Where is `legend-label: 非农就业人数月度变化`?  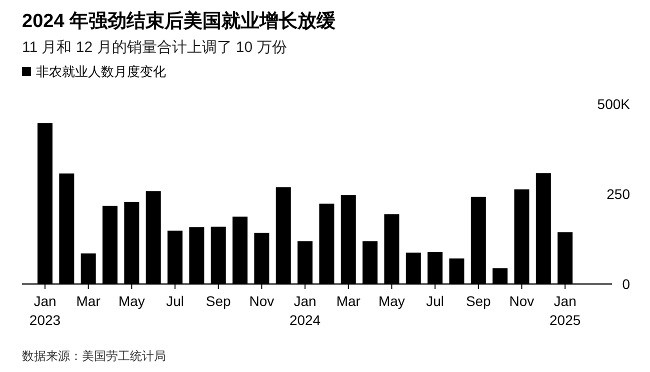
legend-label: 非农就业人数月度变化 is located at coordinates (101, 71).